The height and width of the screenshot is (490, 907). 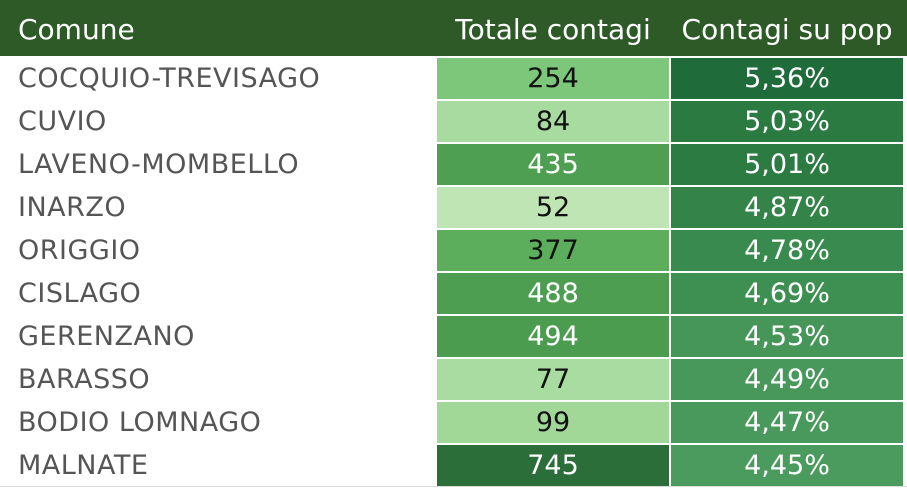 I want to click on table-row: BARASSO 77 4,49%, so click(x=453, y=379).